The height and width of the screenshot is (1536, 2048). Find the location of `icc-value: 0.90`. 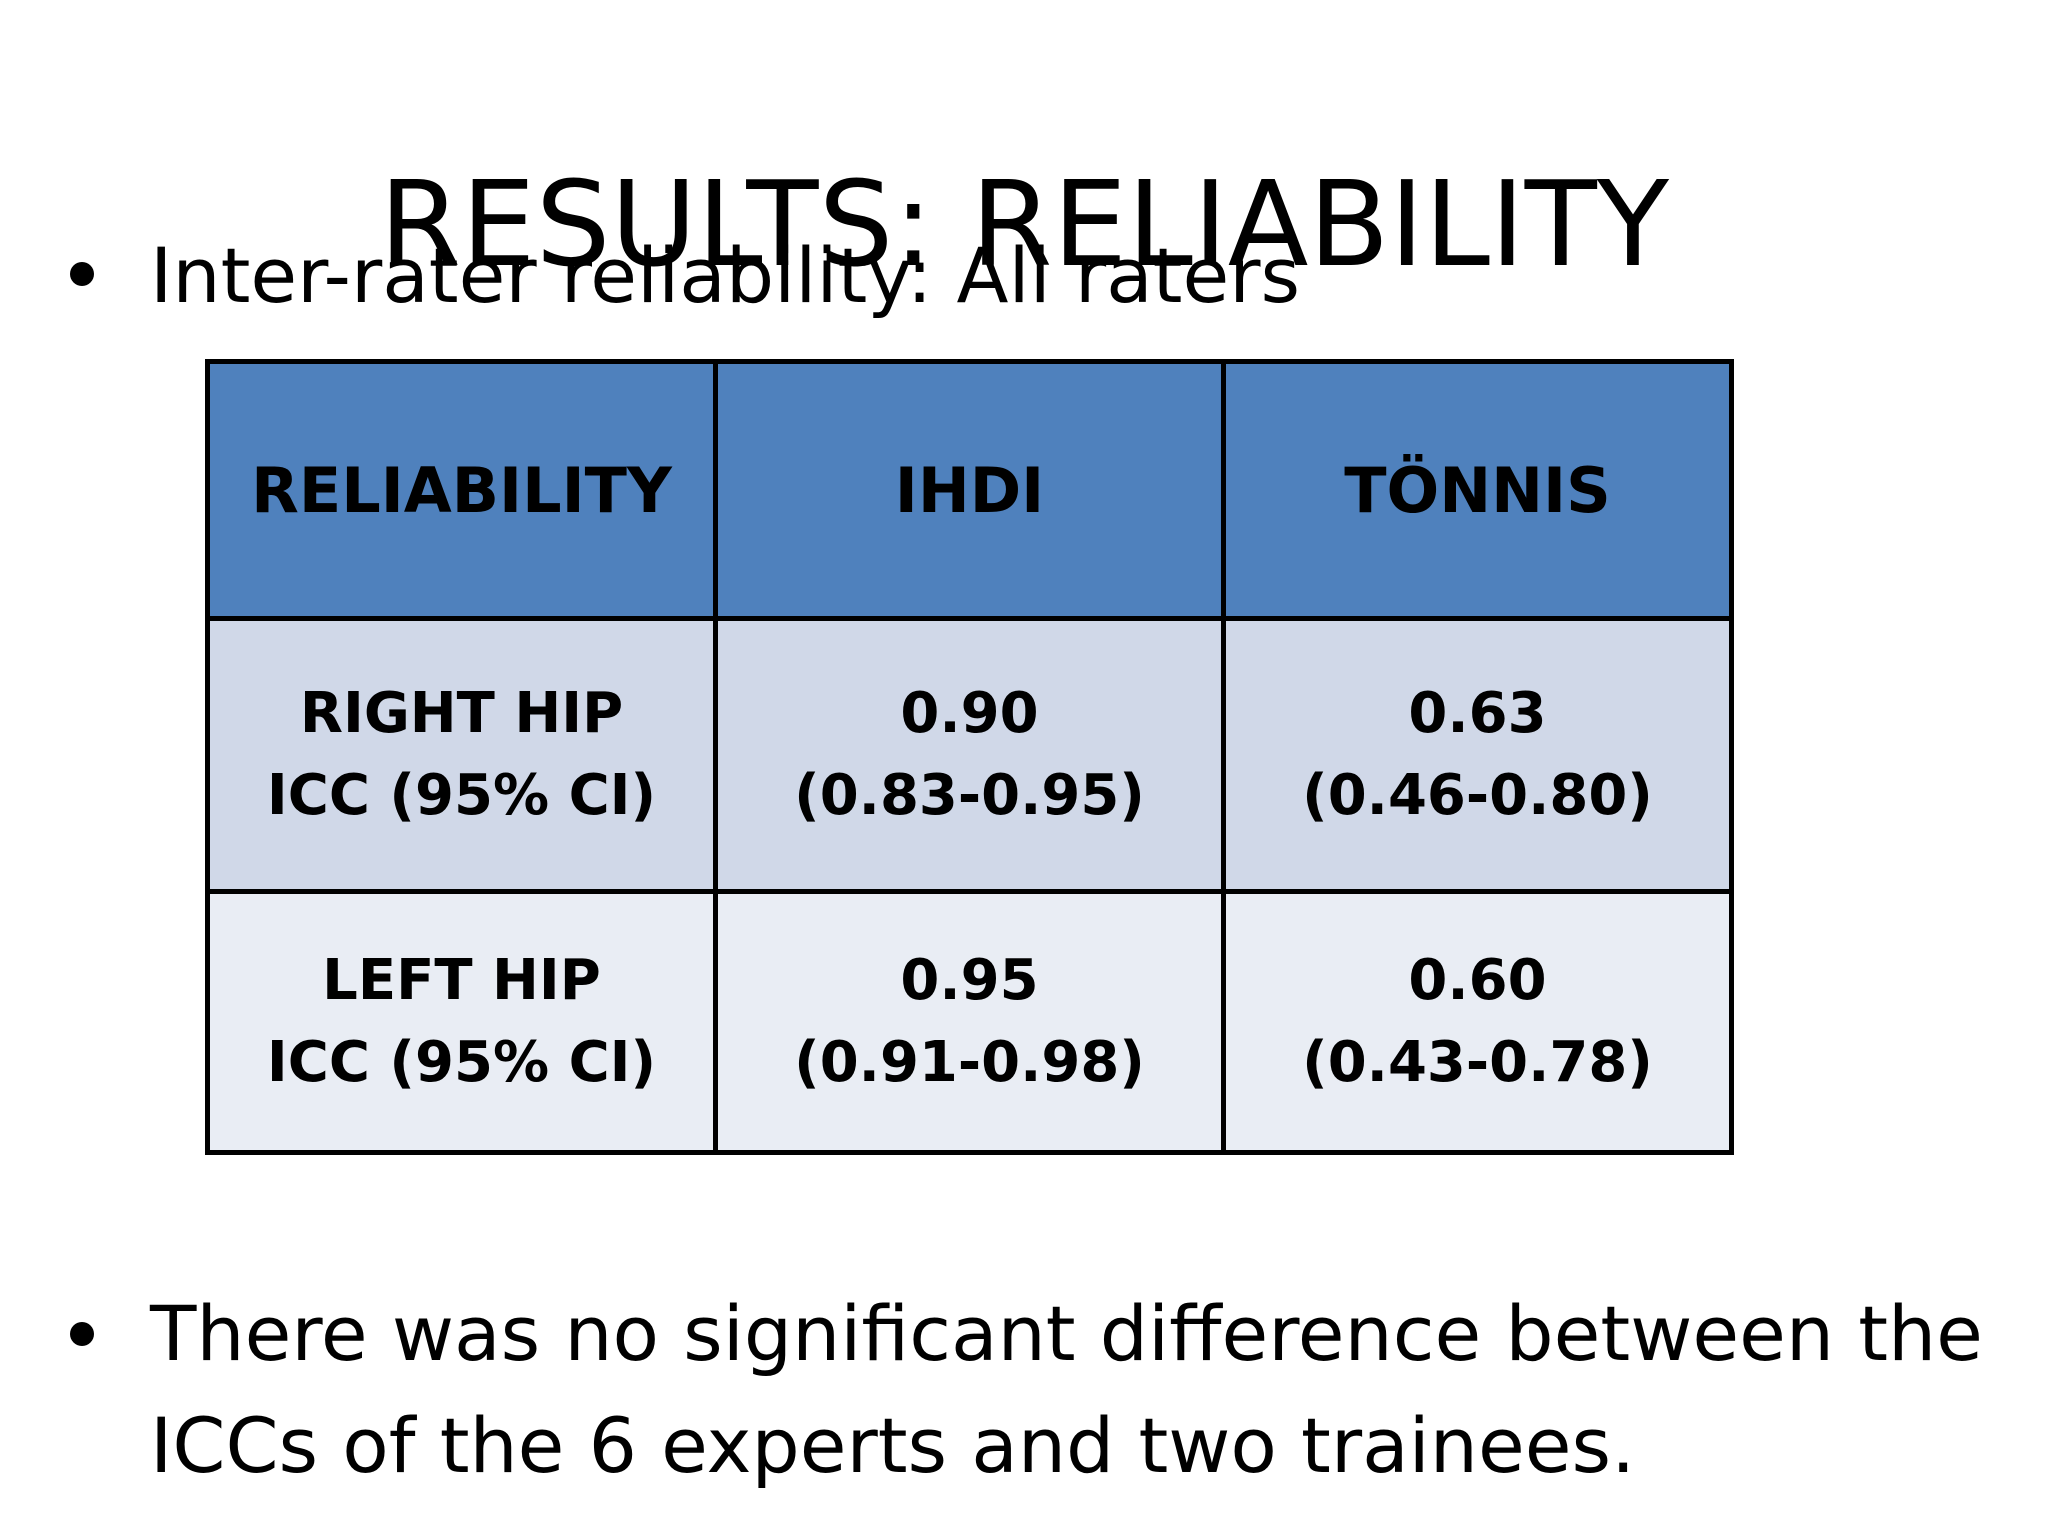

icc-value: 0.90 is located at coordinates (969, 713).